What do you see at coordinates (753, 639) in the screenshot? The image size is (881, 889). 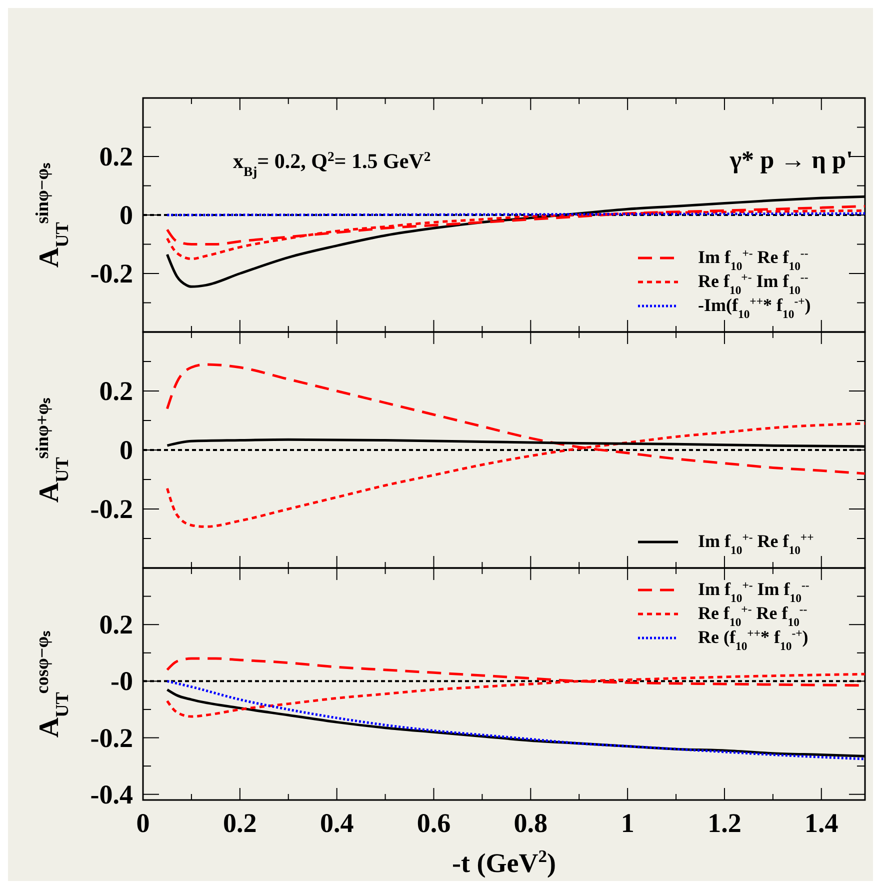 I see `legend-label: Re (f$_{10}$$^{++}$* f$_{10}$$^{-+}$)` at bounding box center [753, 639].